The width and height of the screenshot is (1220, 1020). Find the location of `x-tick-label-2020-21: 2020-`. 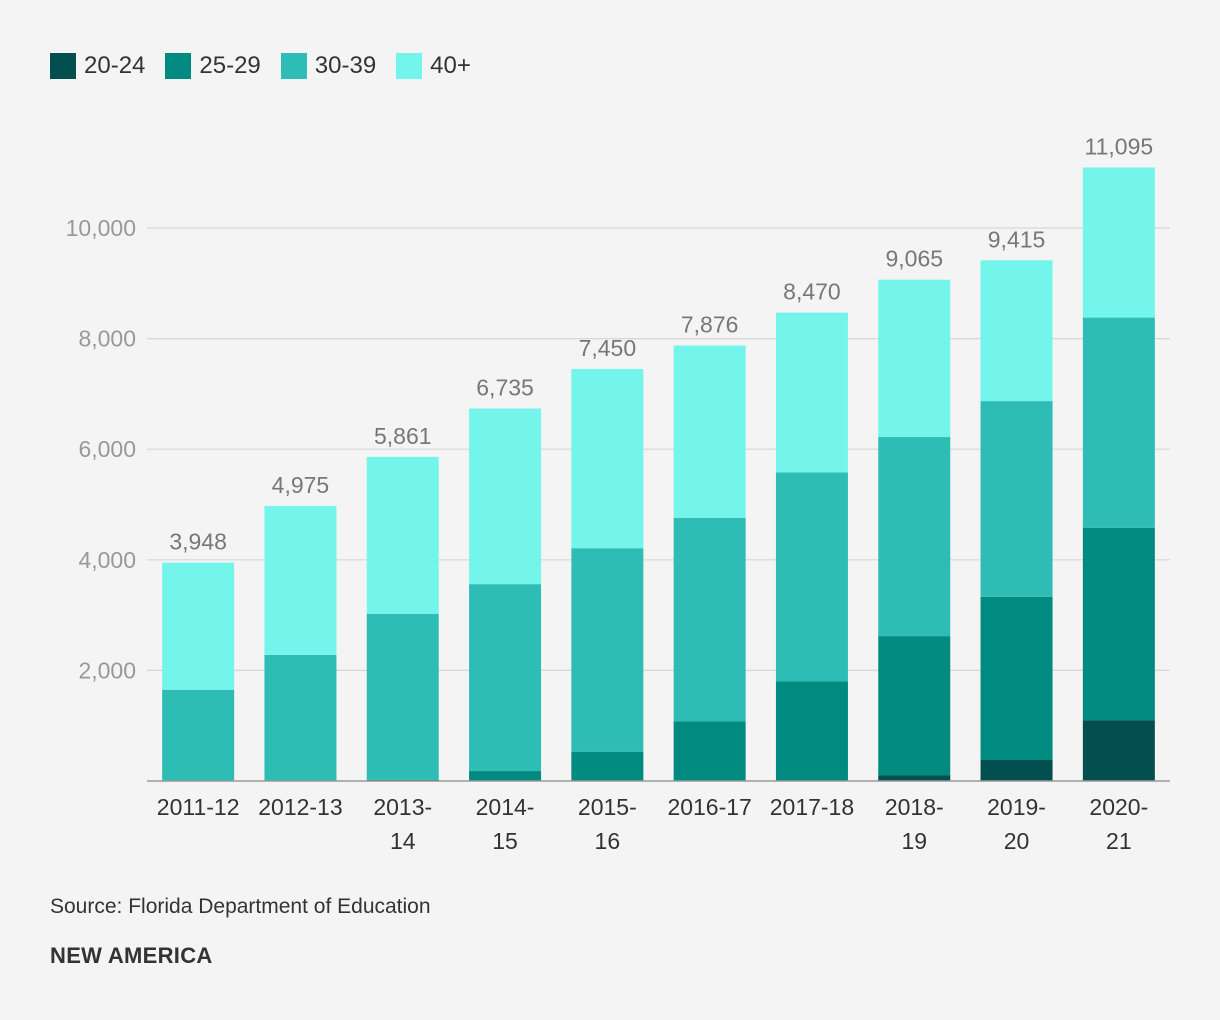

x-tick-label-2020-21: 2020- is located at coordinates (1118, 807).